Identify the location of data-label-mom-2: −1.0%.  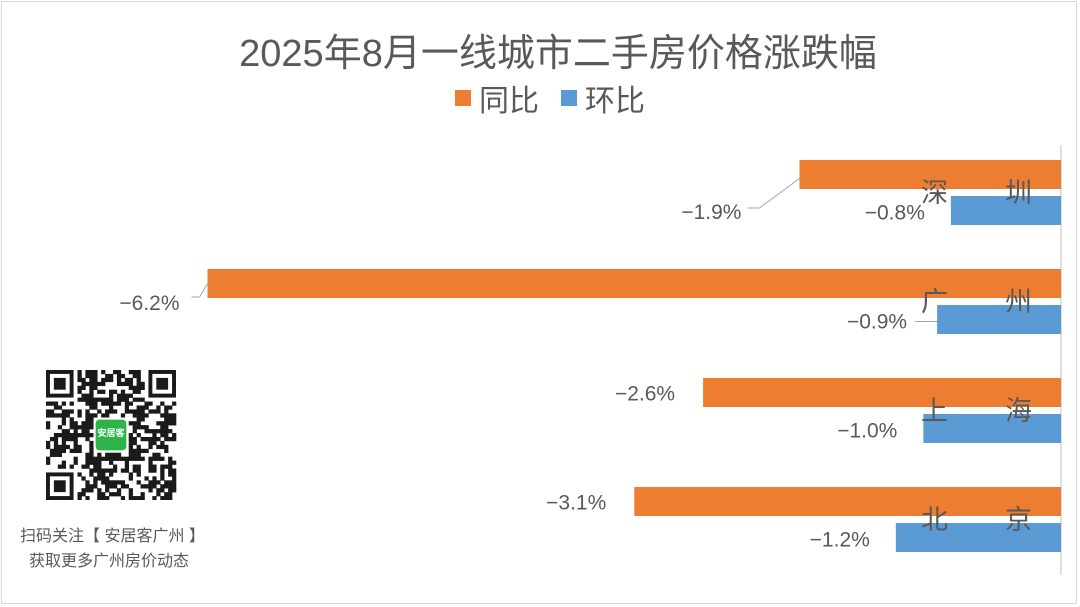
(867, 431).